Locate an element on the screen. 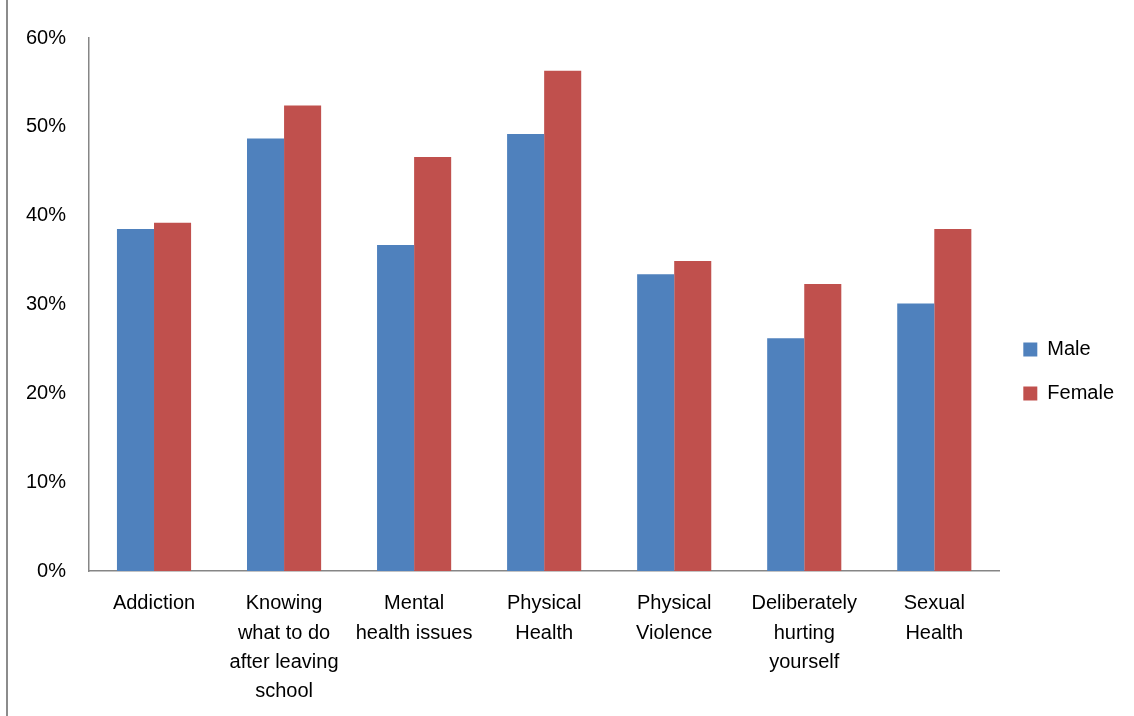  y-tick-label: 0% is located at coordinates (52, 569).